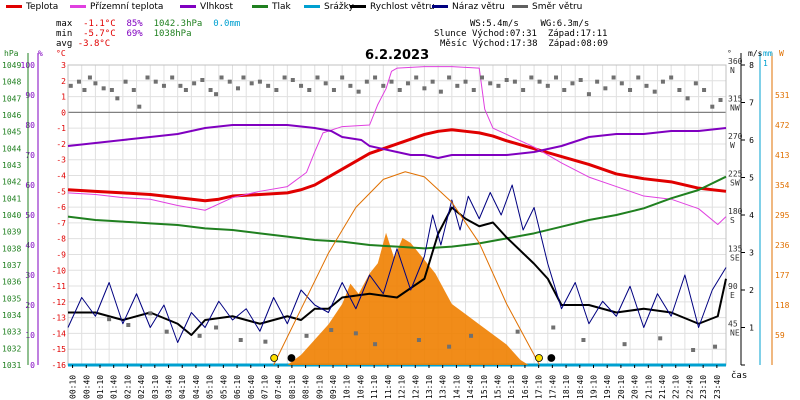 Image resolution: width=800 pixels, height=400 pixels. Describe the element at coordinates (11, 365) in the screenshot. I see `pressure-tick-label: 1031` at that location.